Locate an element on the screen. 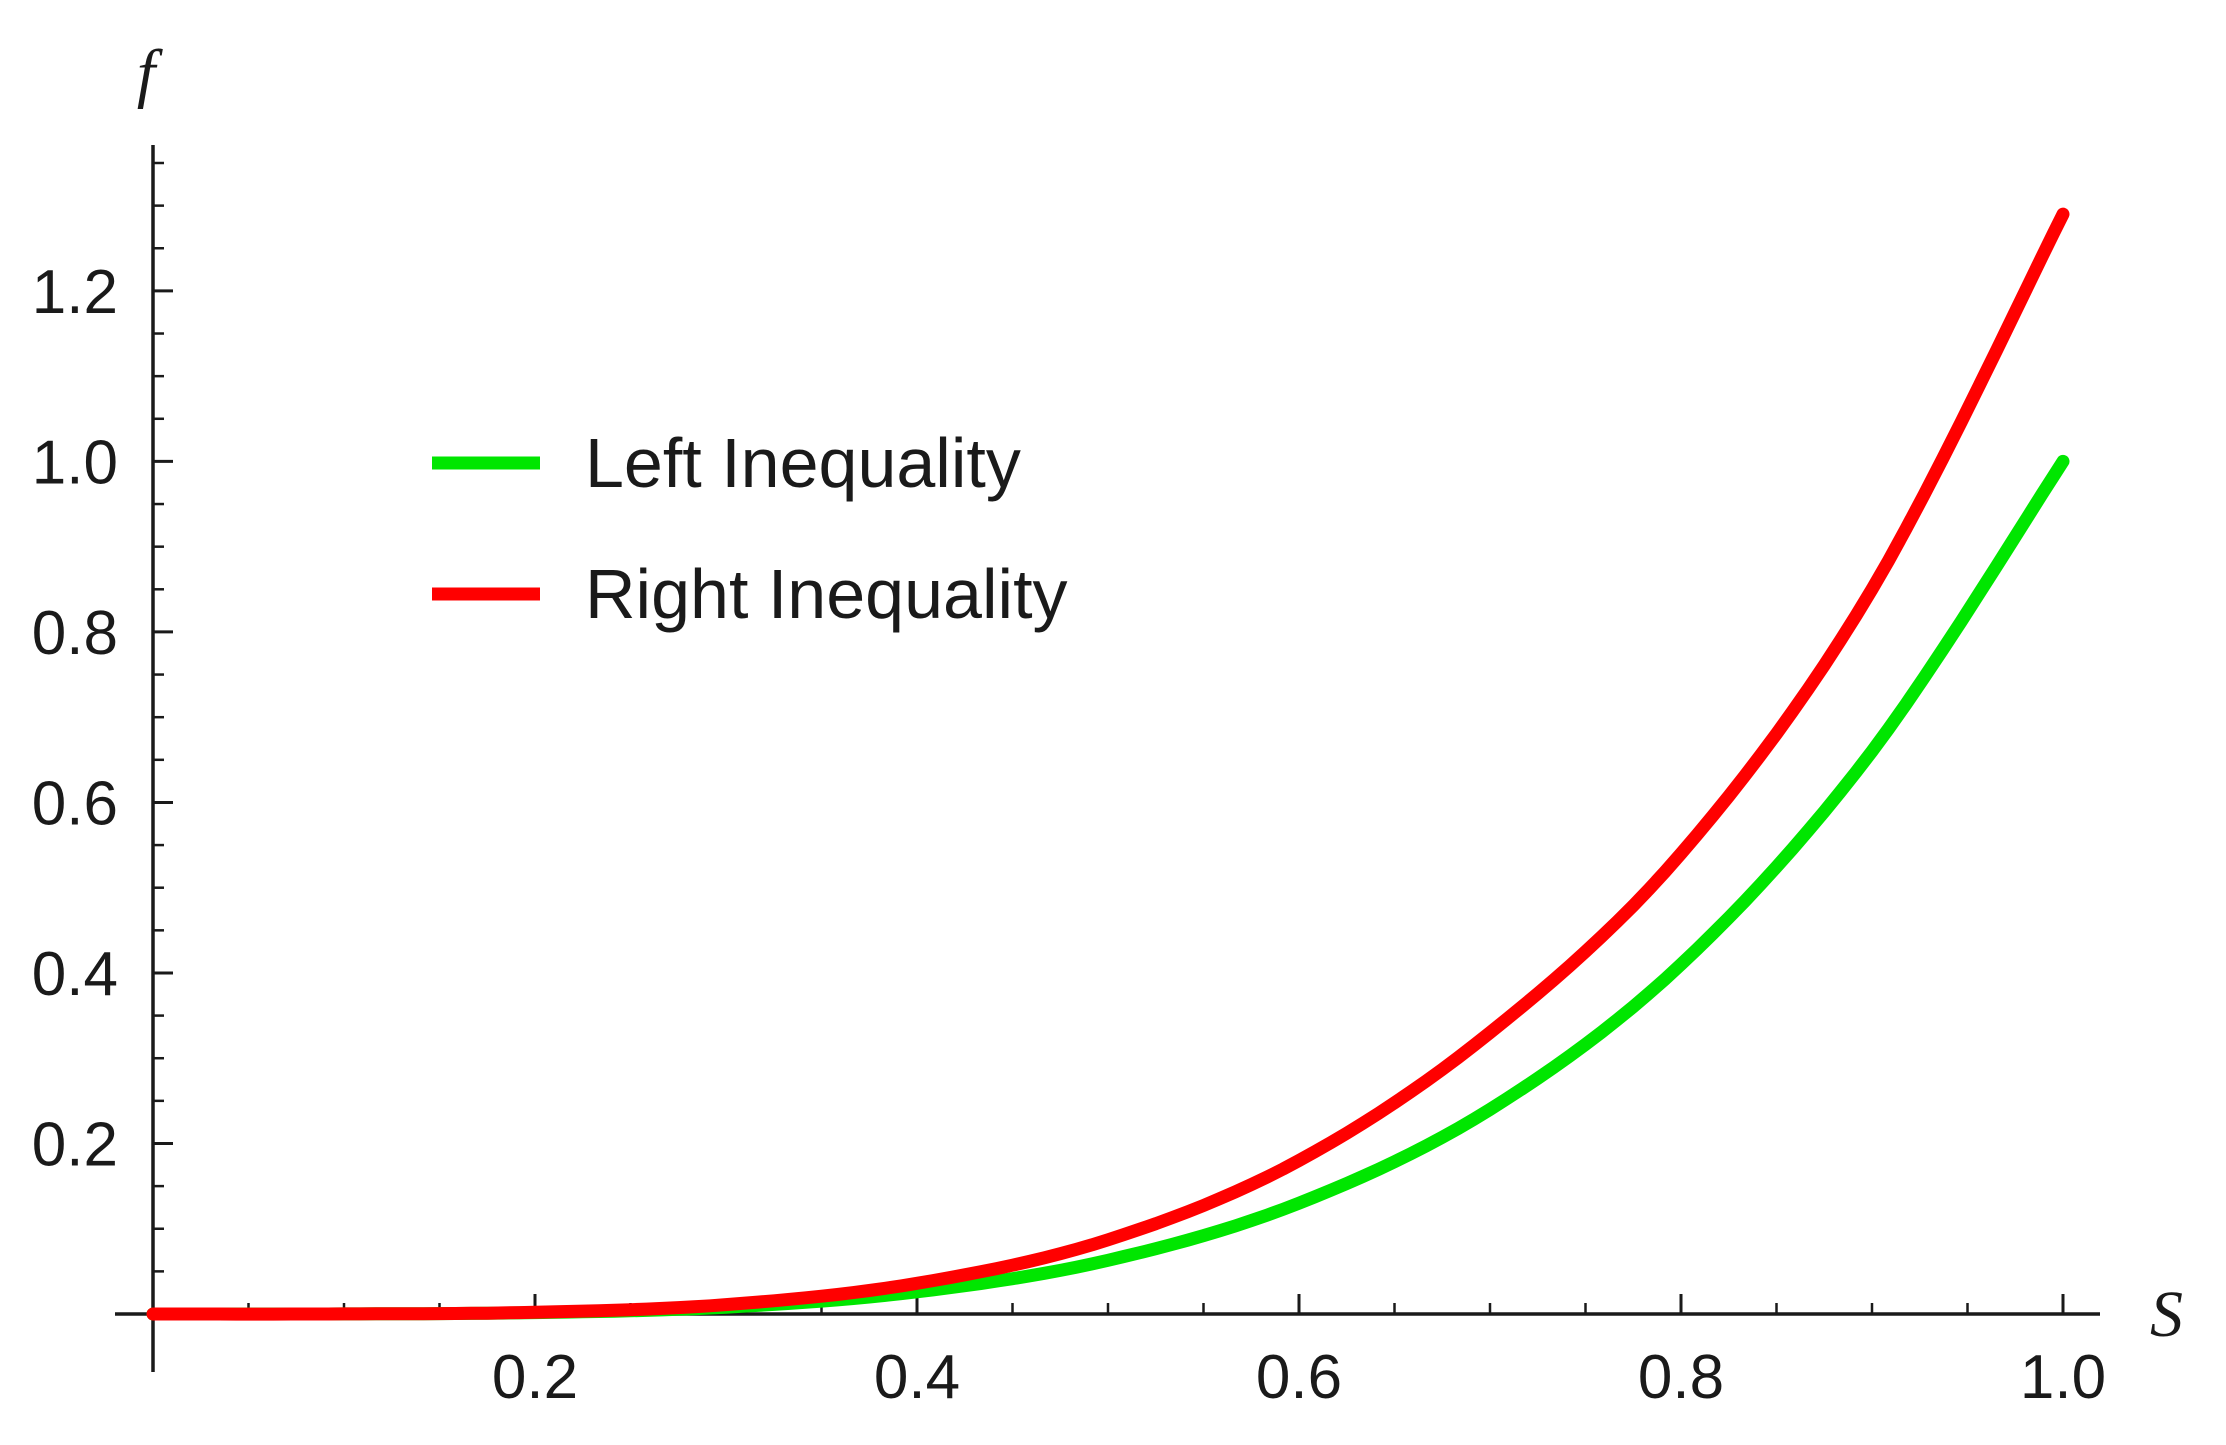 Image resolution: width=2226 pixels, height=1445 pixels. y-tick-label: 0.4 is located at coordinates (75, 974).